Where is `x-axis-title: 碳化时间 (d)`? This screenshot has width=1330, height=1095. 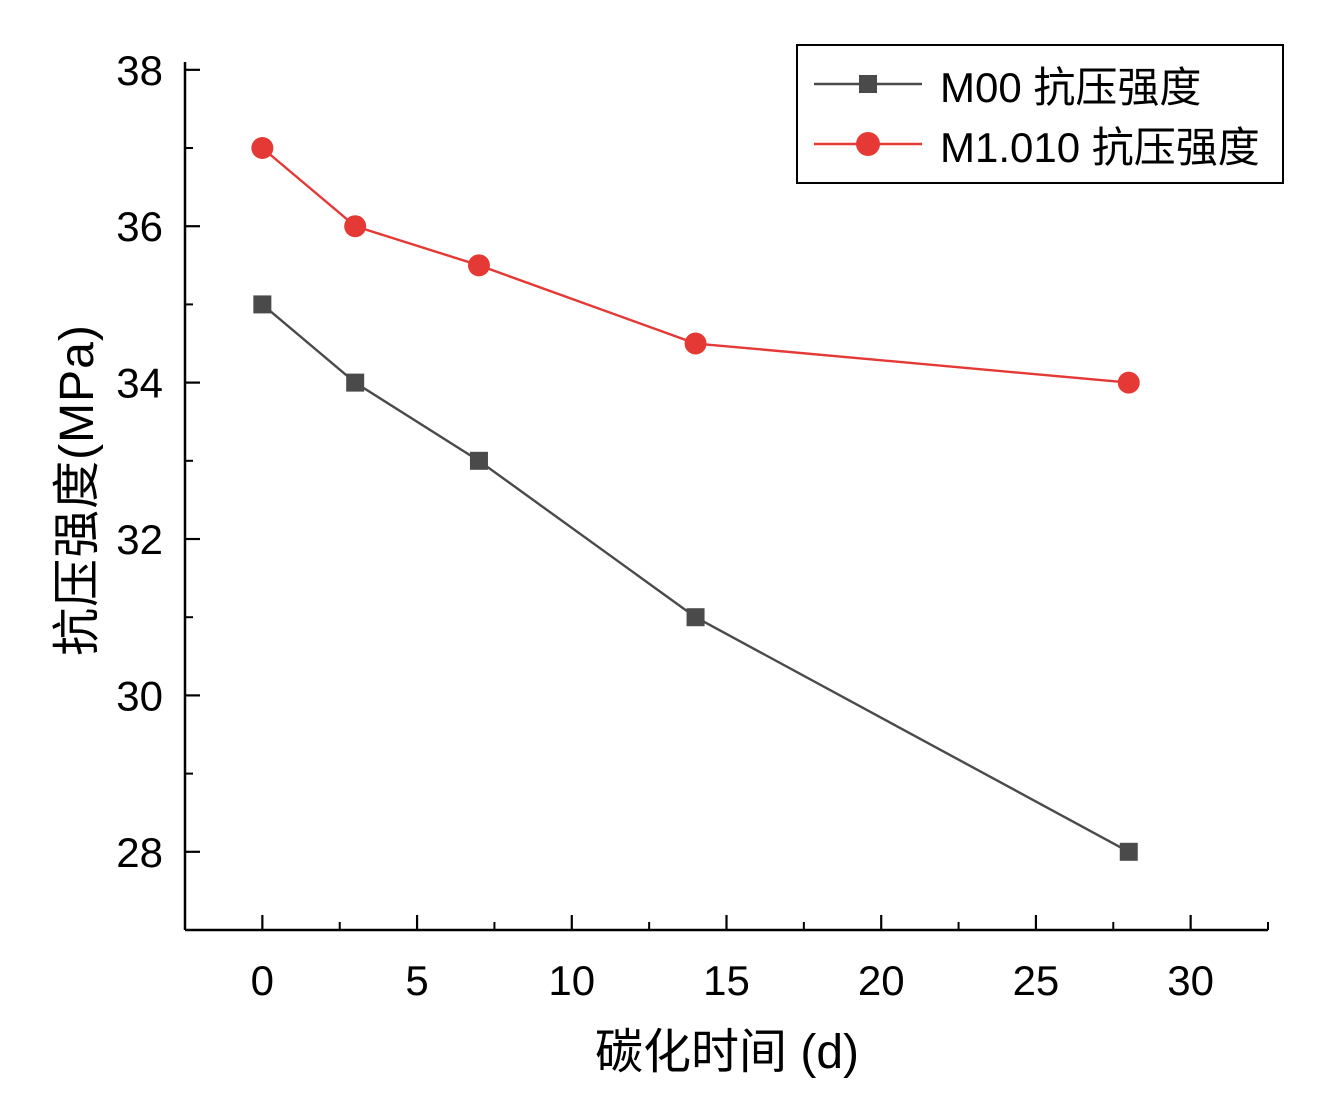
x-axis-title: 碳化时间 (d) is located at coordinates (727, 1052).